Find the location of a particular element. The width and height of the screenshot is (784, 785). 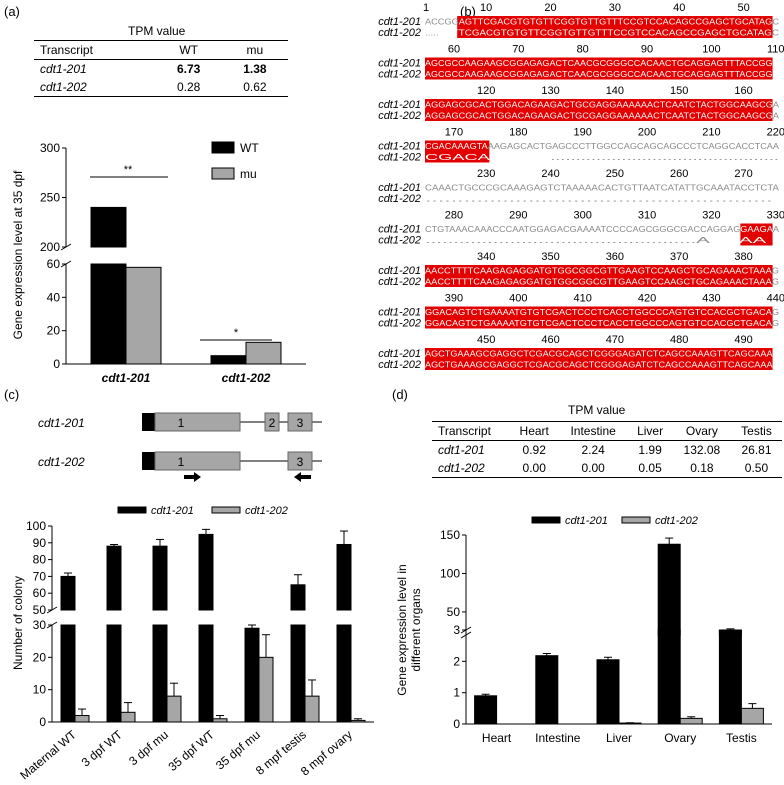

x-tick-label: cdt1-201 is located at coordinates (126, 378).